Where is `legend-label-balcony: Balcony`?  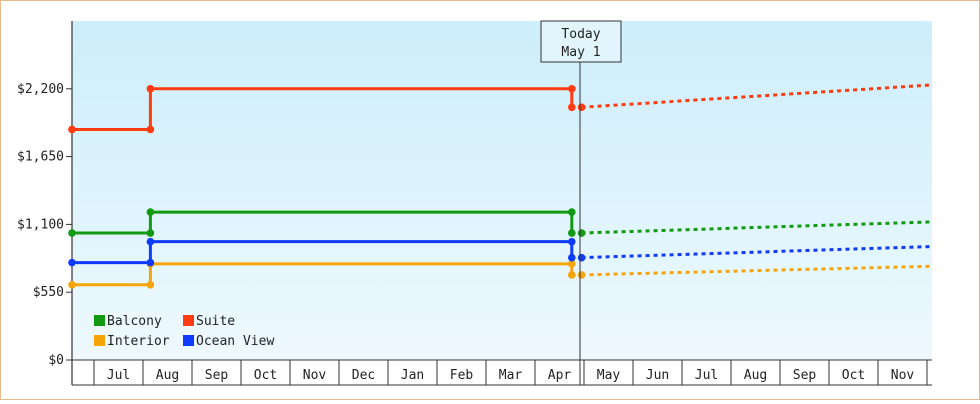 legend-label-balcony: Balcony is located at coordinates (134, 321).